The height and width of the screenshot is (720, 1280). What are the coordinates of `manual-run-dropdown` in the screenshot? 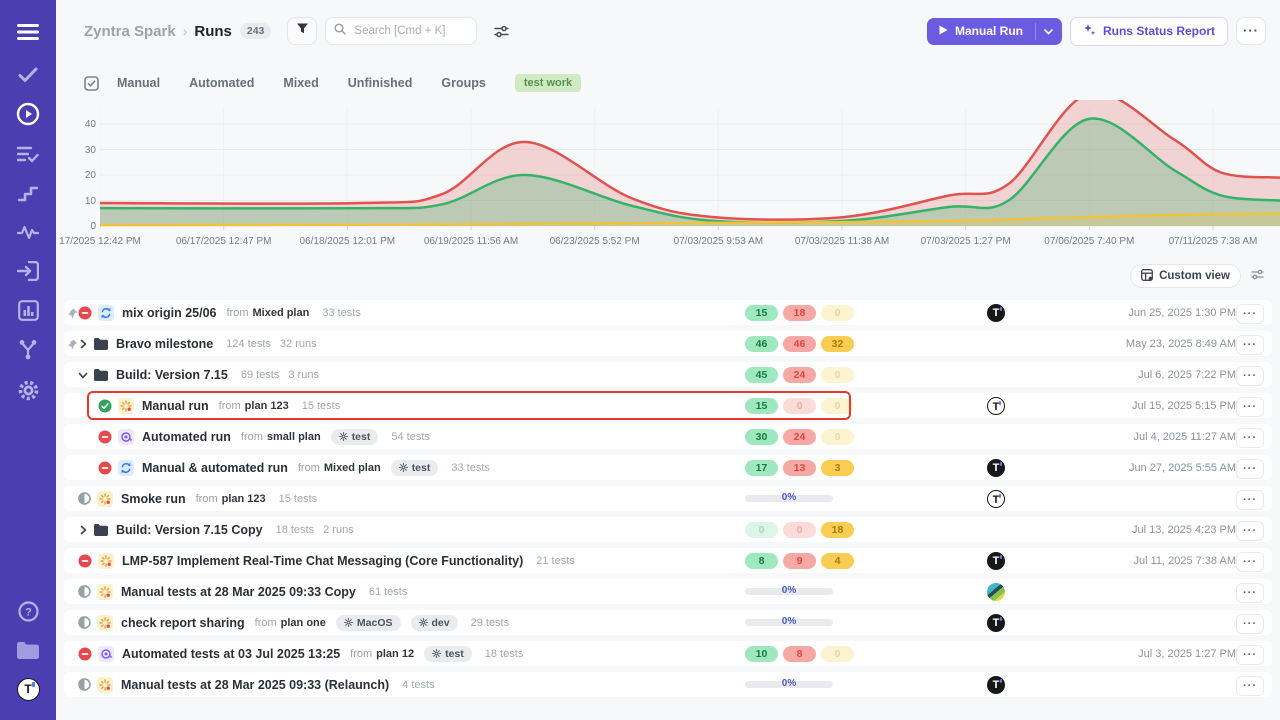 It's located at (1049, 31).